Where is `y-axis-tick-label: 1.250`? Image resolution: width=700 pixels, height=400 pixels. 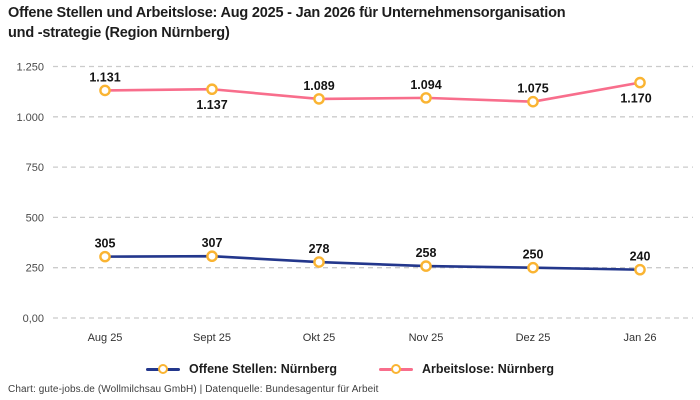
y-axis-tick-label: 1.250 is located at coordinates (30, 68).